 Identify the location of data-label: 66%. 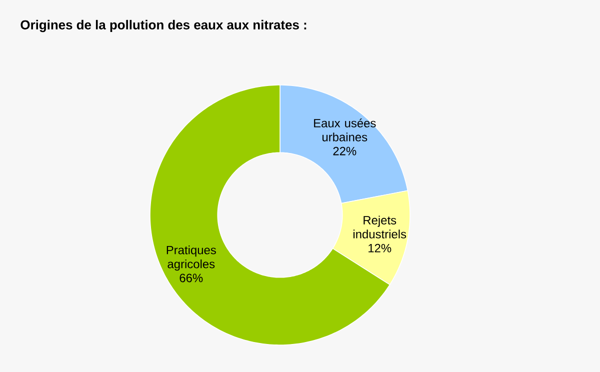
(191, 278).